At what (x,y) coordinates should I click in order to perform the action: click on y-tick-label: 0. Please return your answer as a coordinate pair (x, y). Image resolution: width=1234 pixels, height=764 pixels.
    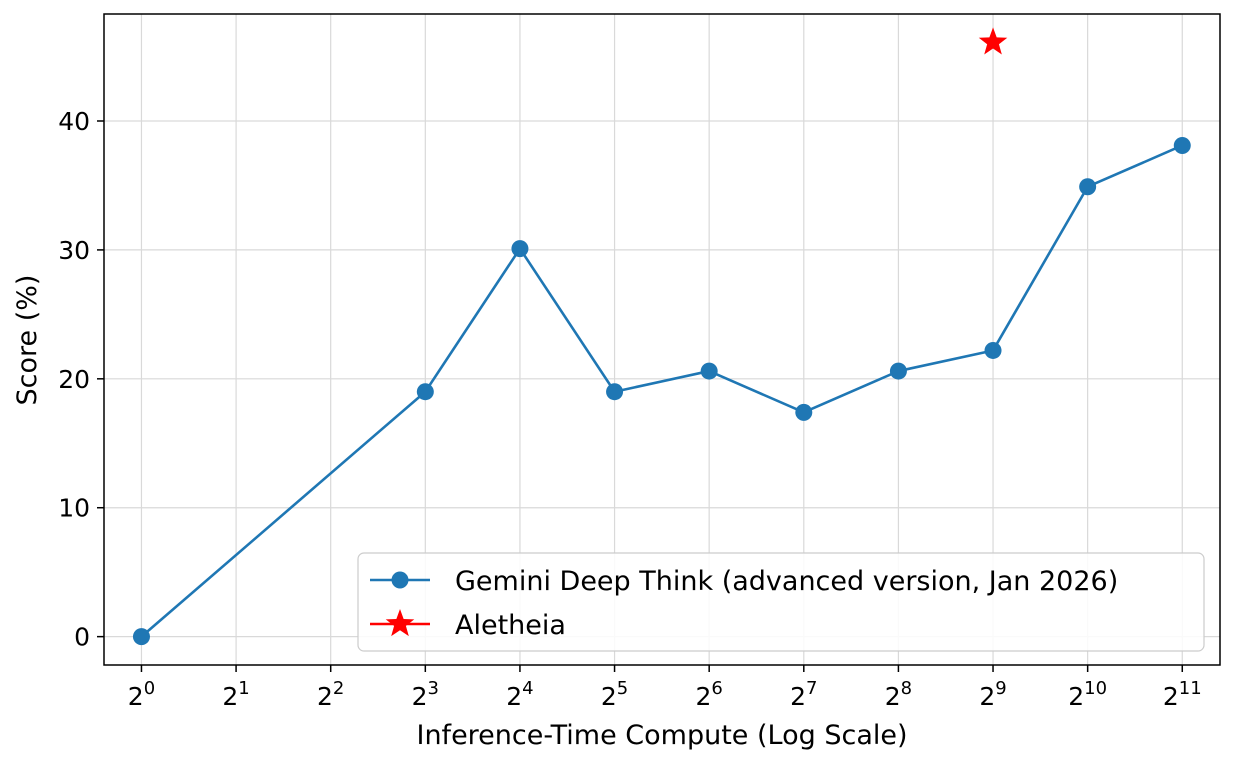
    Looking at the image, I should click on (82, 637).